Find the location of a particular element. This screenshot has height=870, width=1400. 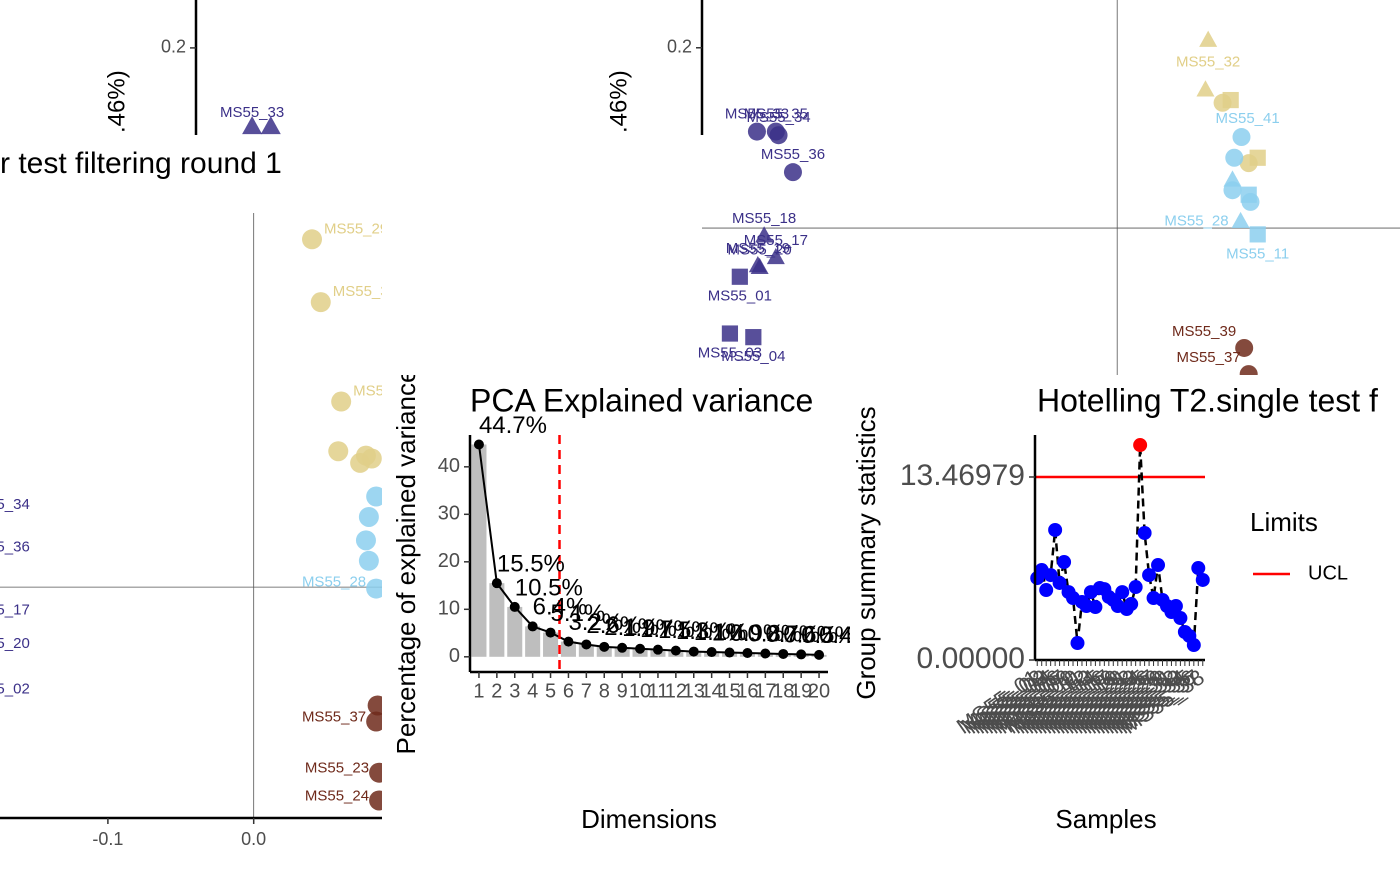

y-axis-label: .46%) is located at coordinates (116, 101).